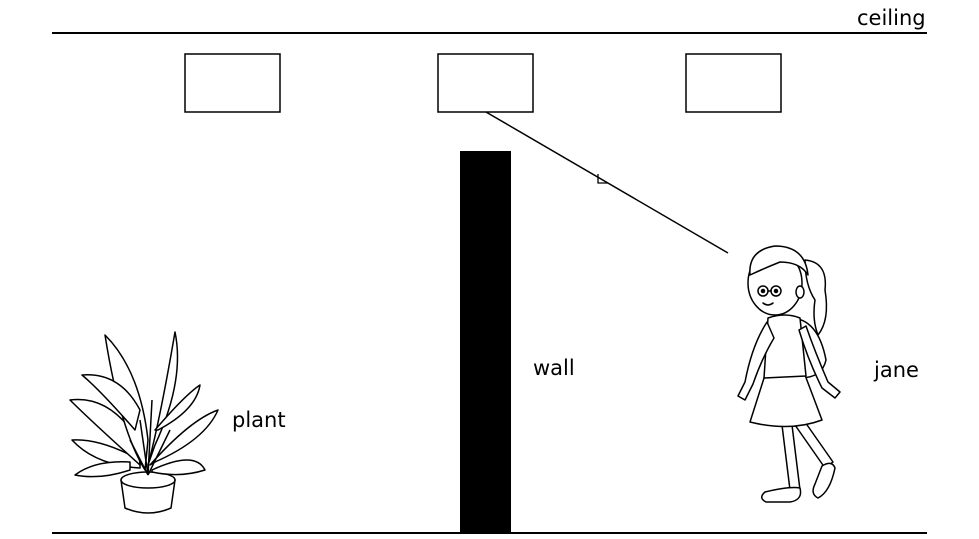 This screenshot has width=979, height=539. Describe the element at coordinates (144, 422) in the screenshot. I see `plant-icon` at that location.